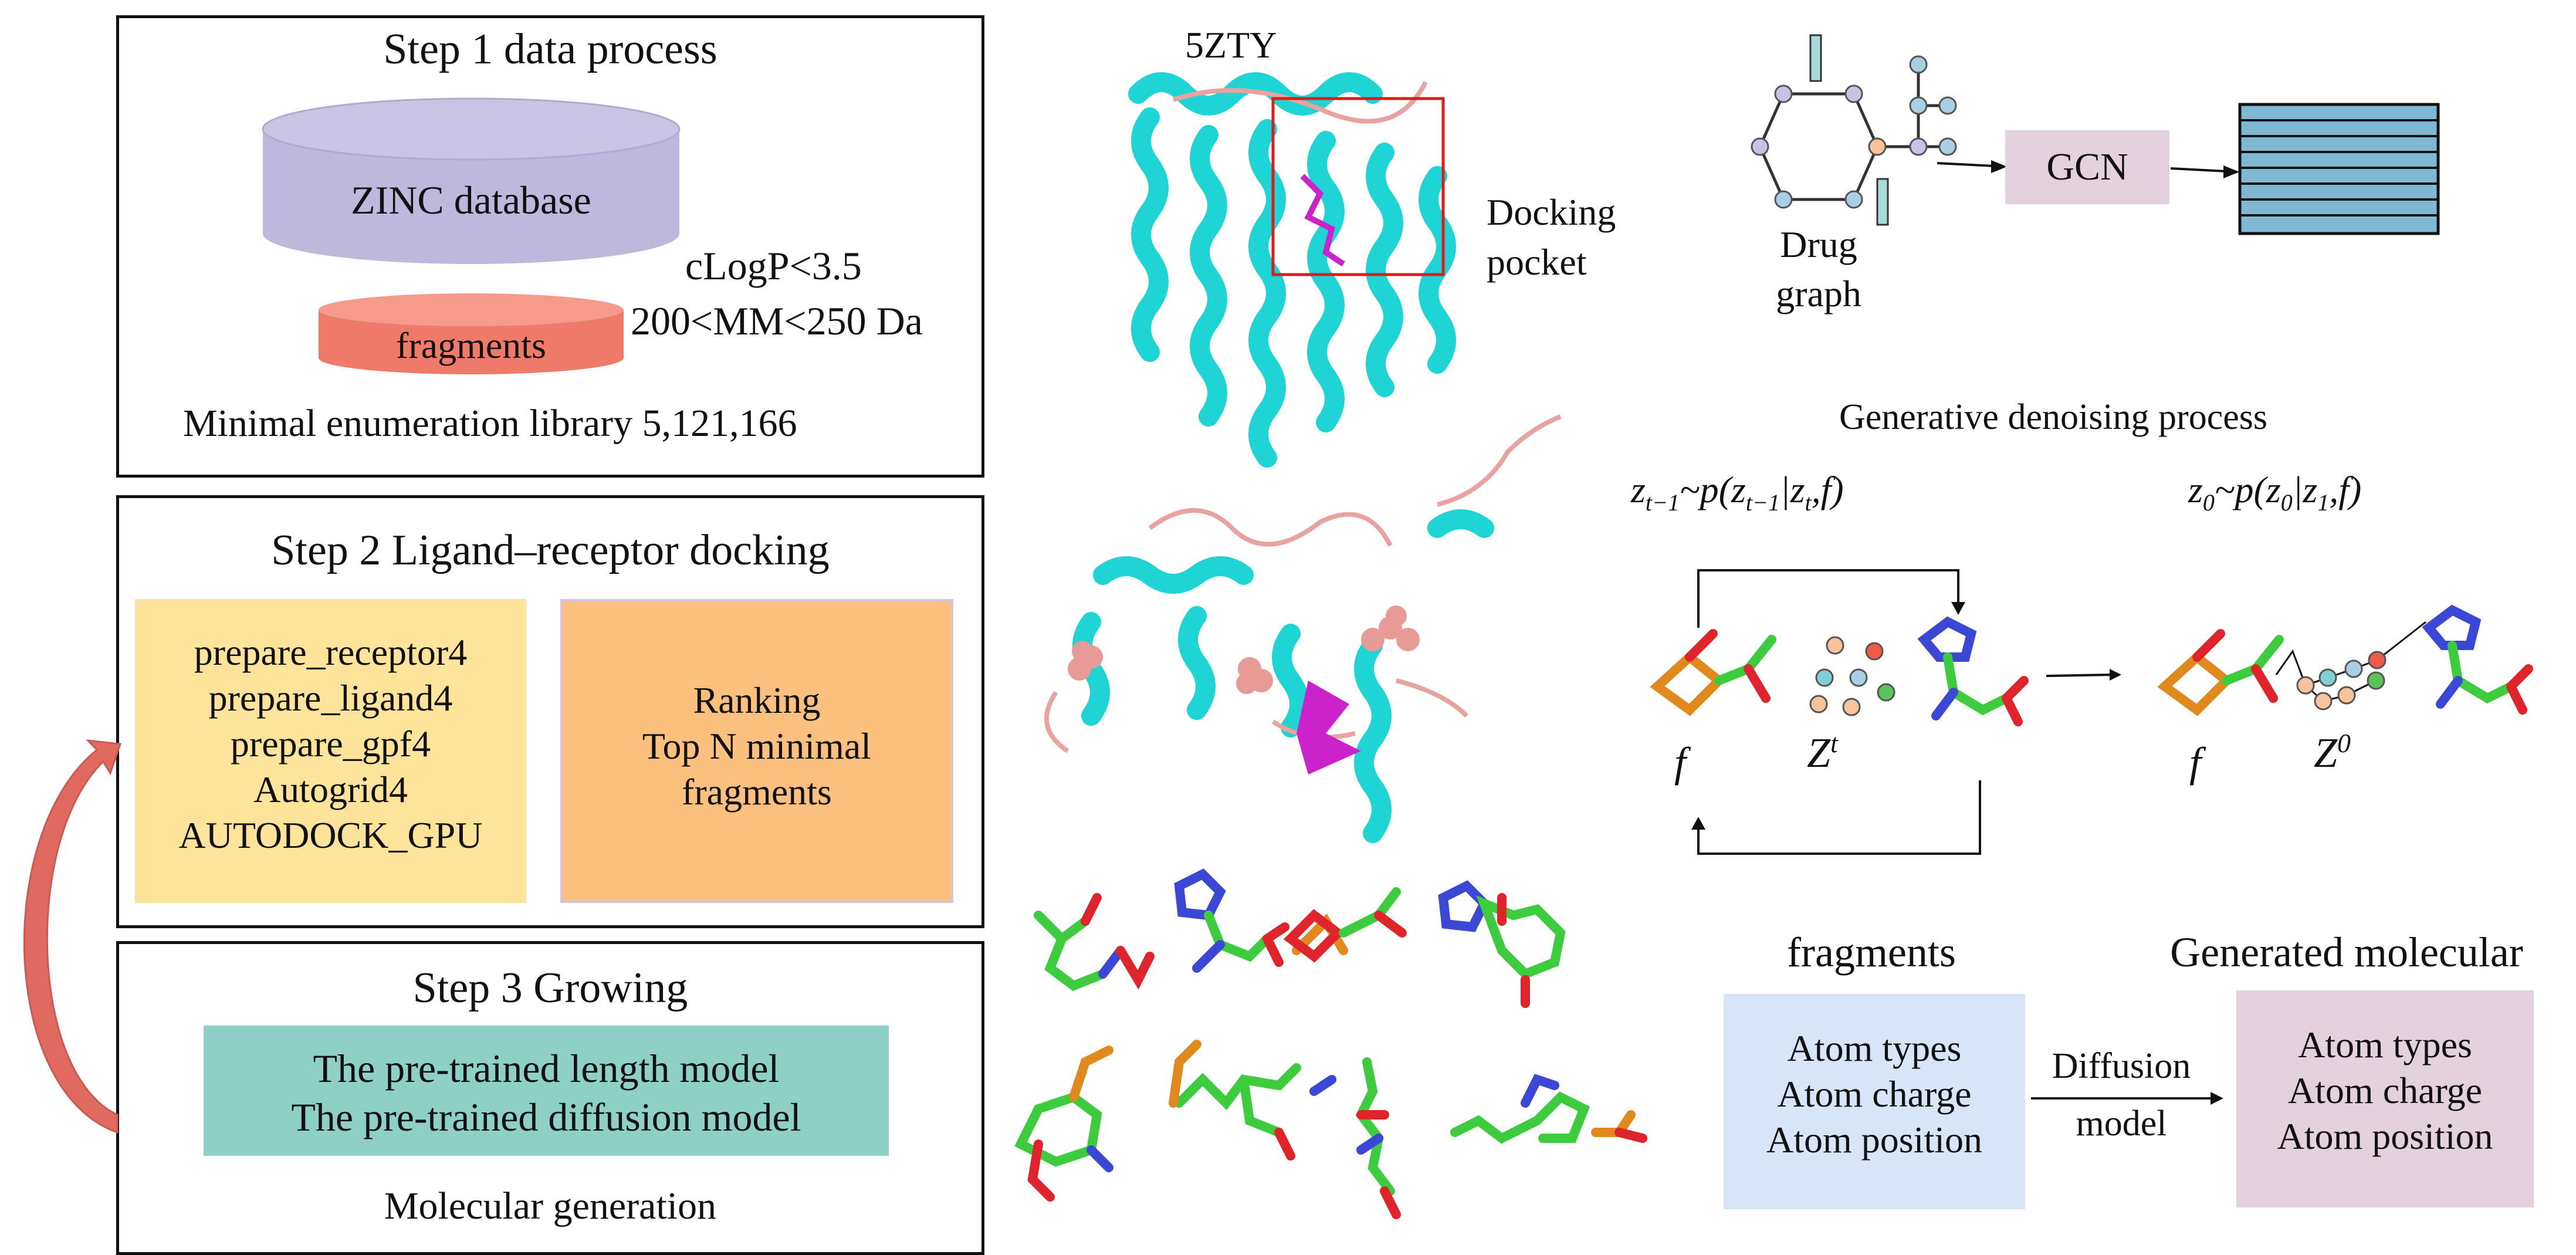  I want to click on fragment-feature-atom-types: Atom types, so click(1874, 1048).